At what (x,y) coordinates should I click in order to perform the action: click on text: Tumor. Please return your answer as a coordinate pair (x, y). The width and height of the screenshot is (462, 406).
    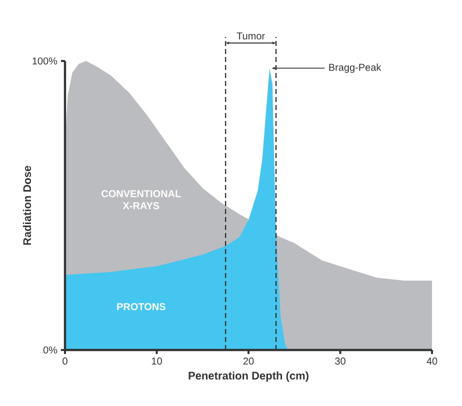
    Looking at the image, I should click on (250, 36).